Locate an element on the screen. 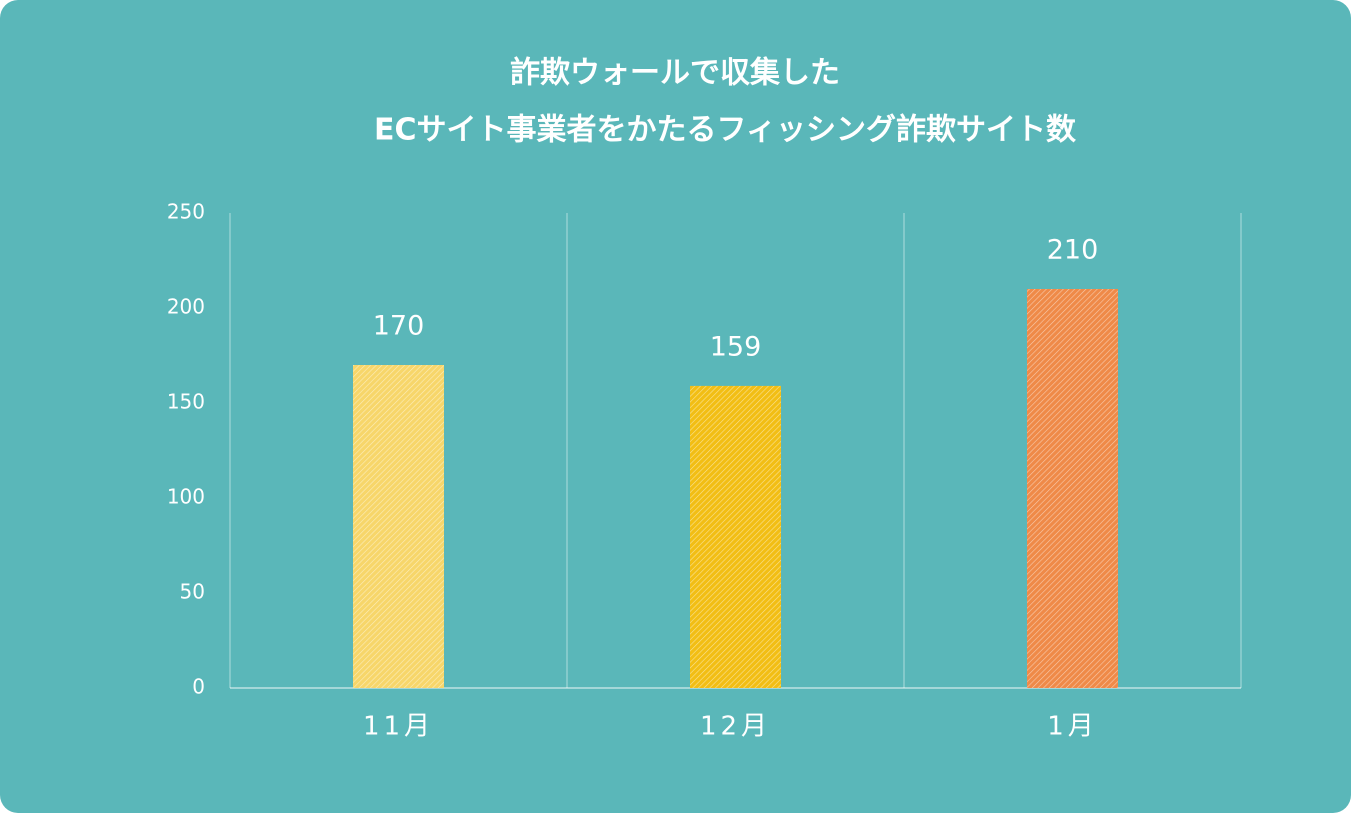 This screenshot has height=817, width=1351. y-tick-label: 0 is located at coordinates (198, 687).